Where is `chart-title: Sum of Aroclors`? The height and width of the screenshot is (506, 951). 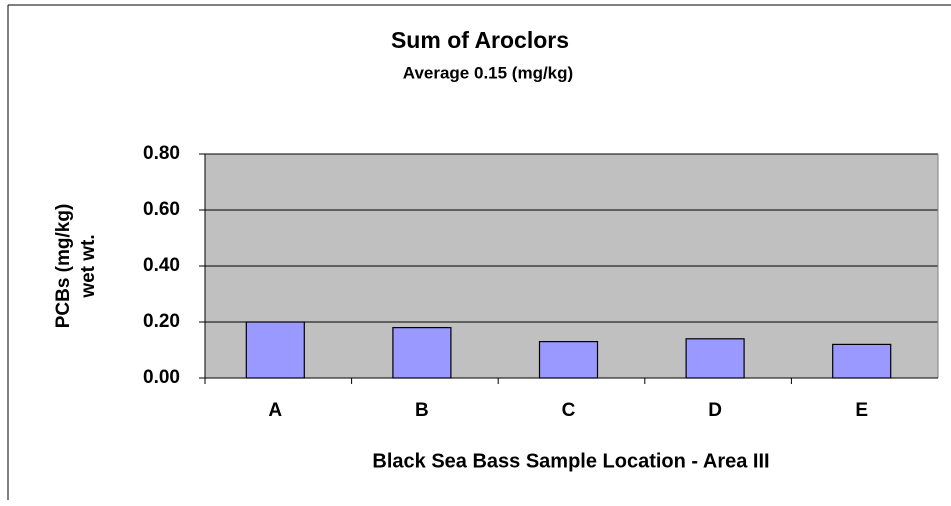
chart-title: Sum of Aroclors is located at coordinates (480, 40).